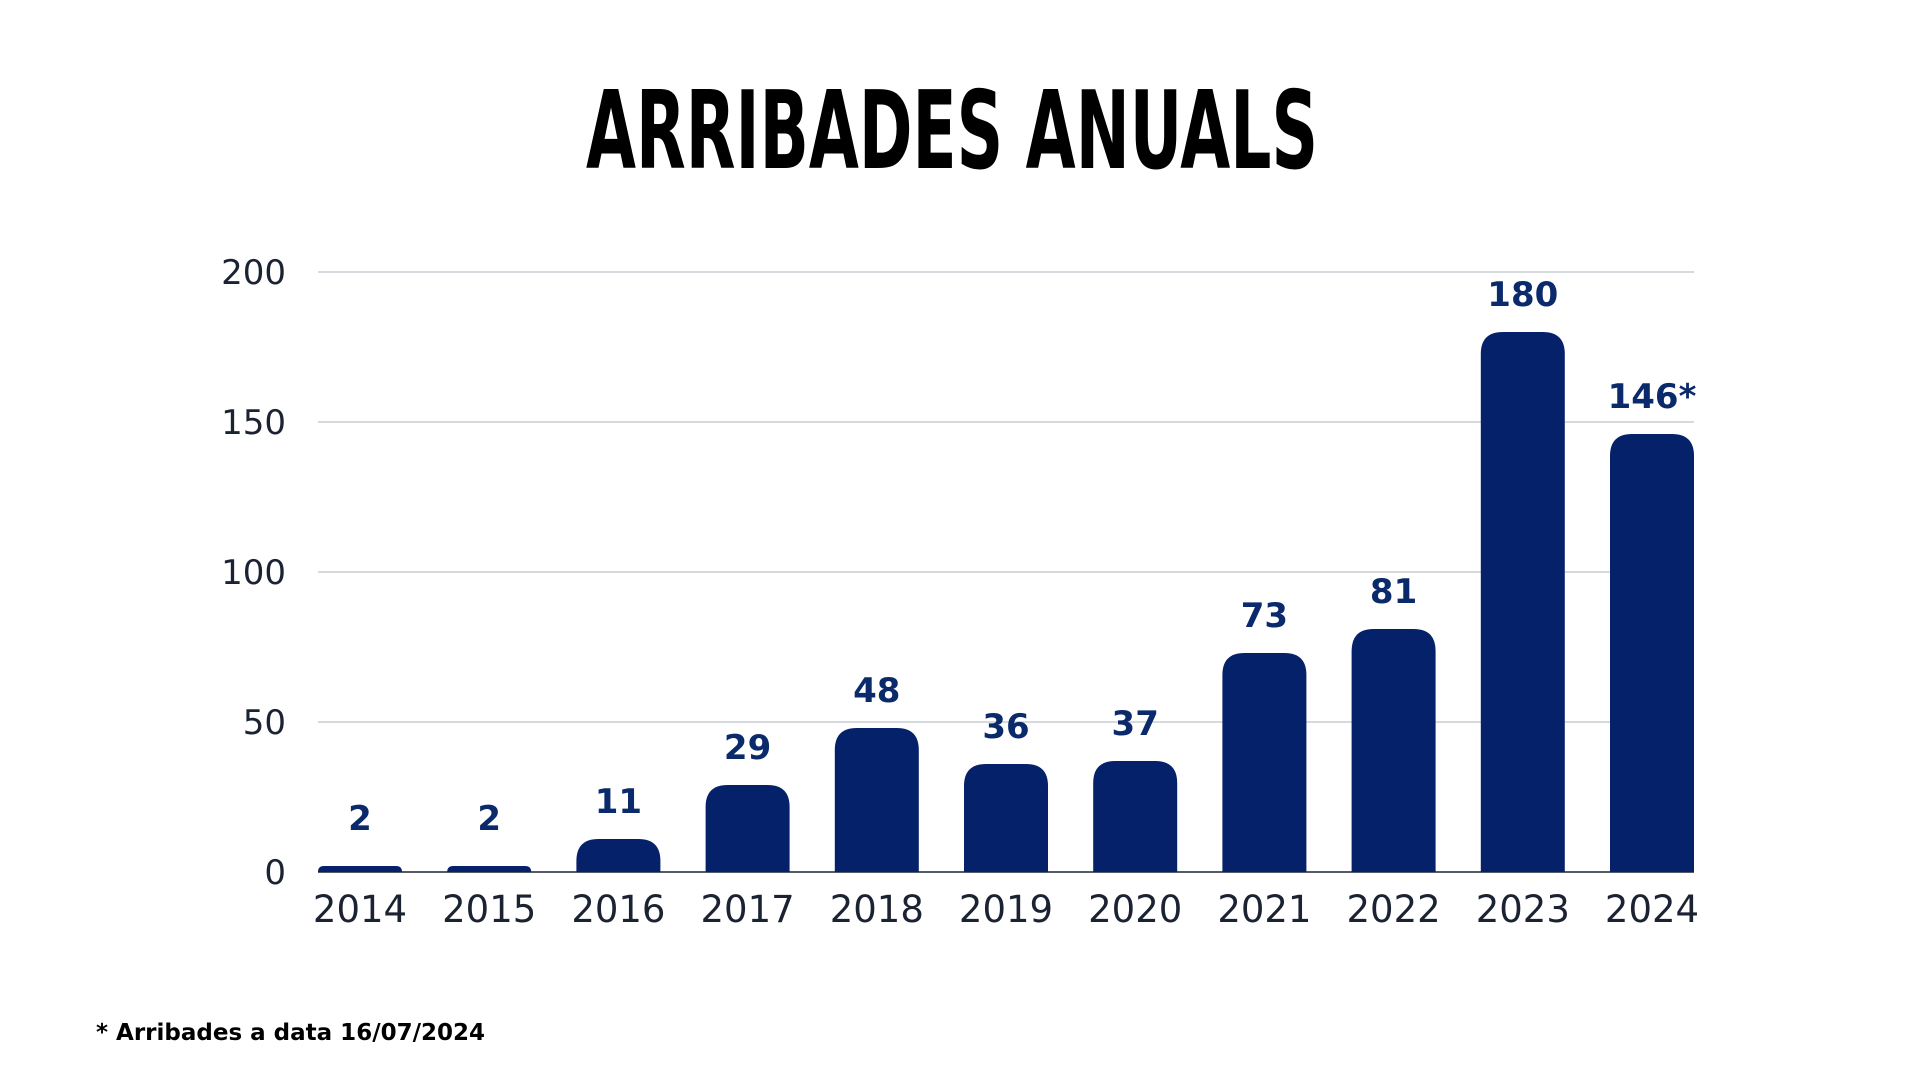 This screenshot has width=1920, height=1080. Describe the element at coordinates (1006, 818) in the screenshot. I see `bar-2019` at that location.